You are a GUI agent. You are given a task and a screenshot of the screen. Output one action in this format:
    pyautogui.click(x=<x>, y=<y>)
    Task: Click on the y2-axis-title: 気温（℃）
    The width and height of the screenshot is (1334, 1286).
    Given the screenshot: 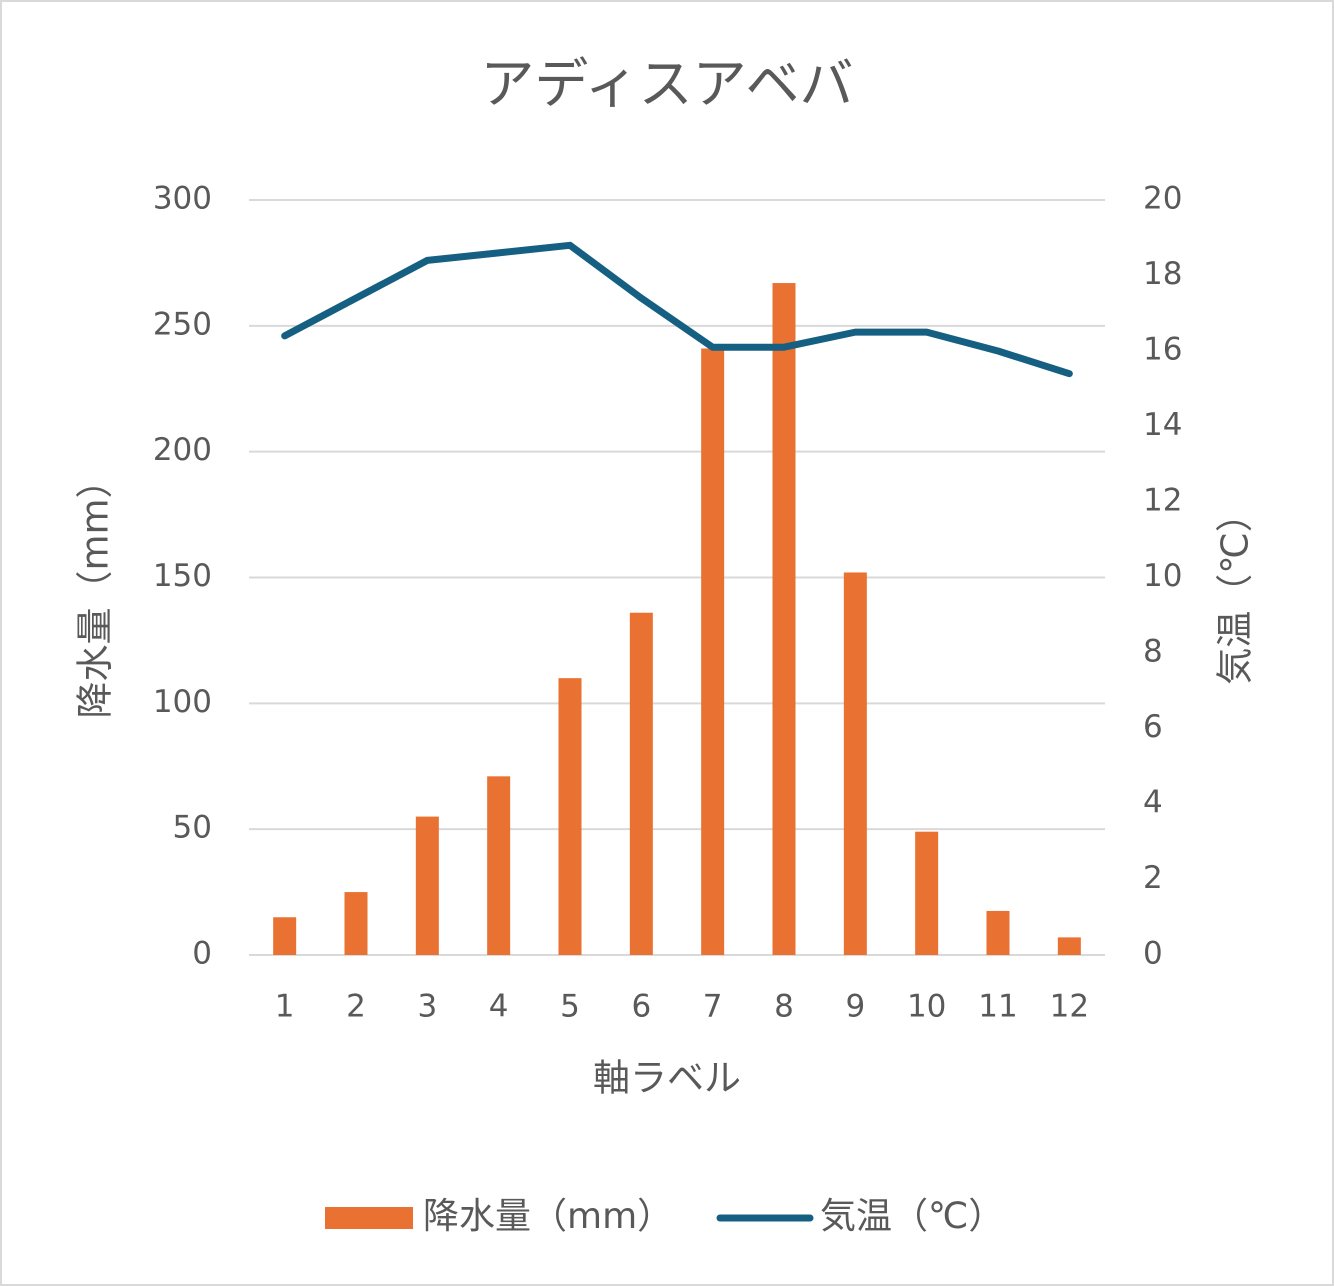 What is the action you would take?
    pyautogui.click(x=1235, y=590)
    